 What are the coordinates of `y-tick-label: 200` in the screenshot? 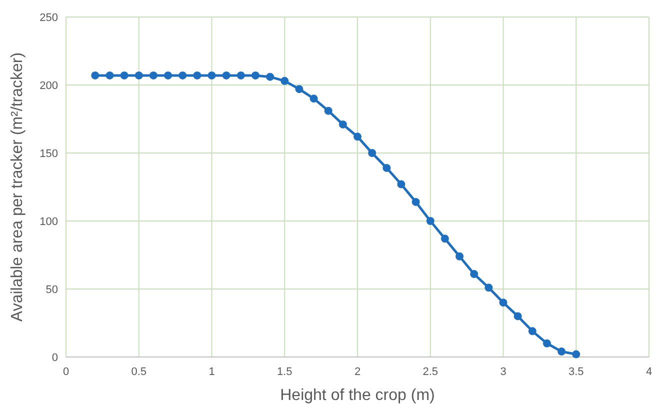 It's located at (49, 86).